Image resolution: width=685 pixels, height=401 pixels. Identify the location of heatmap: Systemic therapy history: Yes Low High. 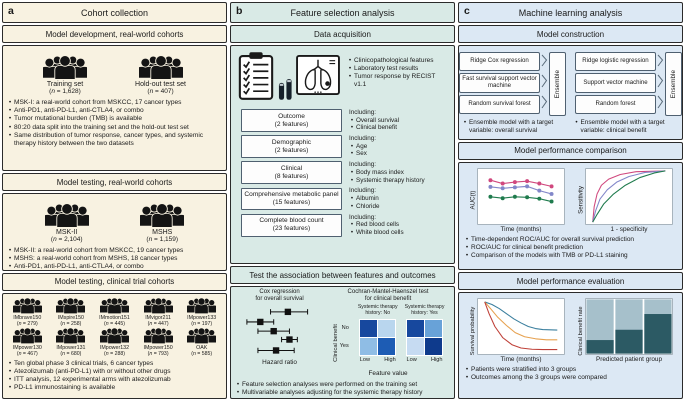
(425, 333).